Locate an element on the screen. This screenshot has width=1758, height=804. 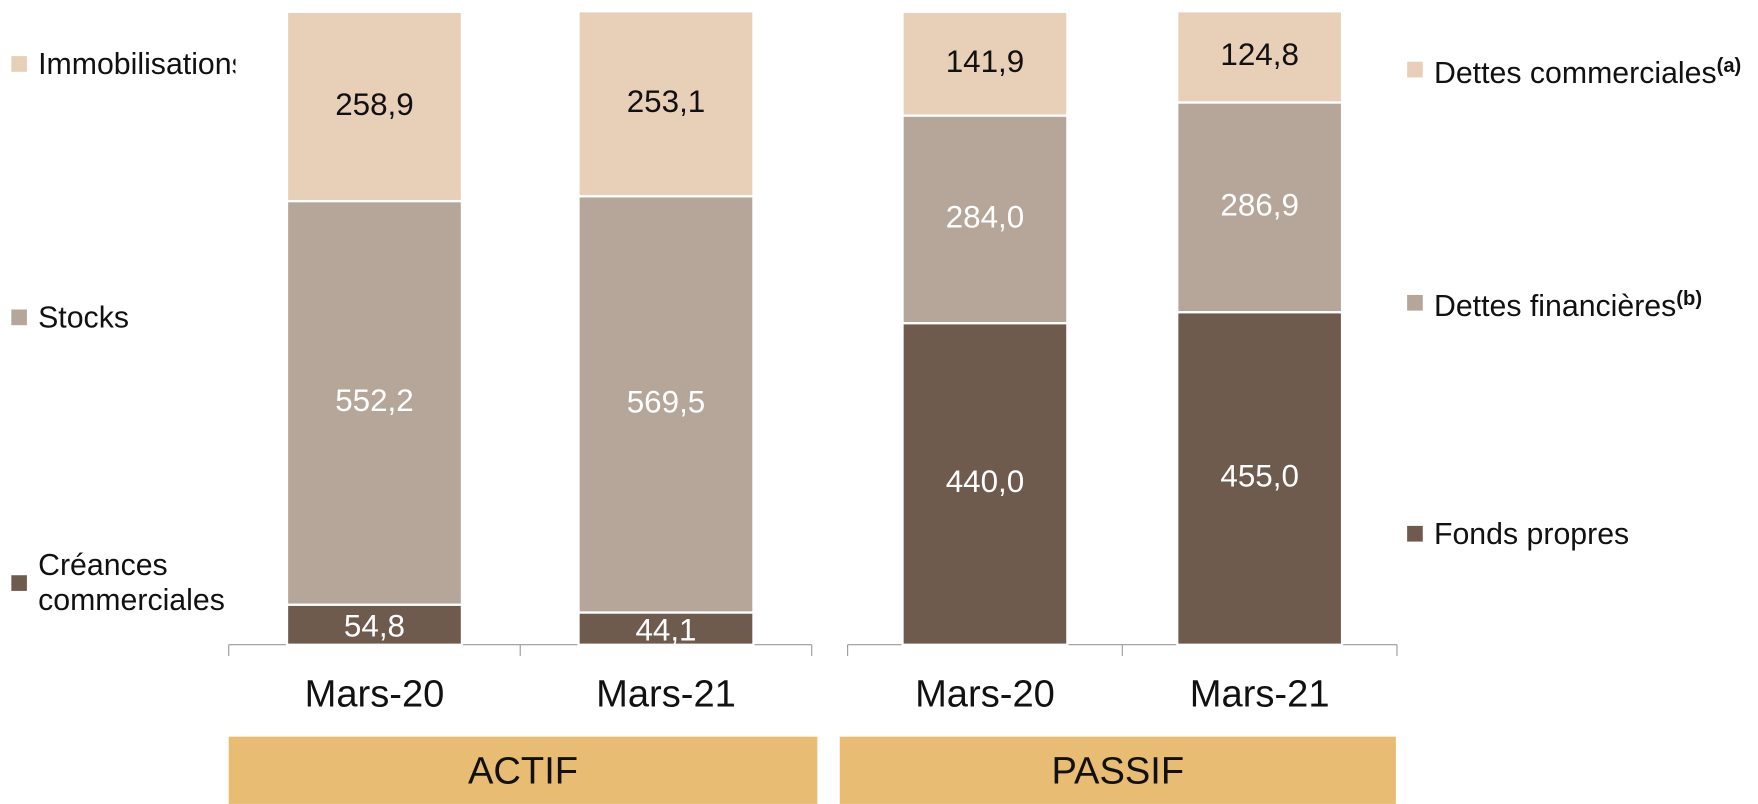
legend-item: Créances commerciales is located at coordinates (123, 583).